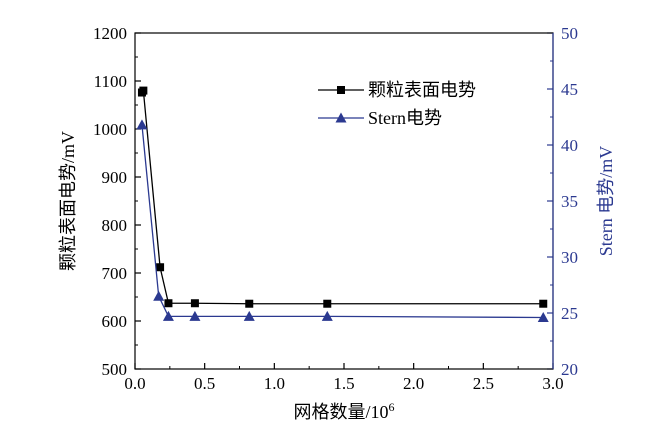 The height and width of the screenshot is (433, 650). Describe the element at coordinates (115, 321) in the screenshot. I see `y-left-tick-label: 600` at that location.